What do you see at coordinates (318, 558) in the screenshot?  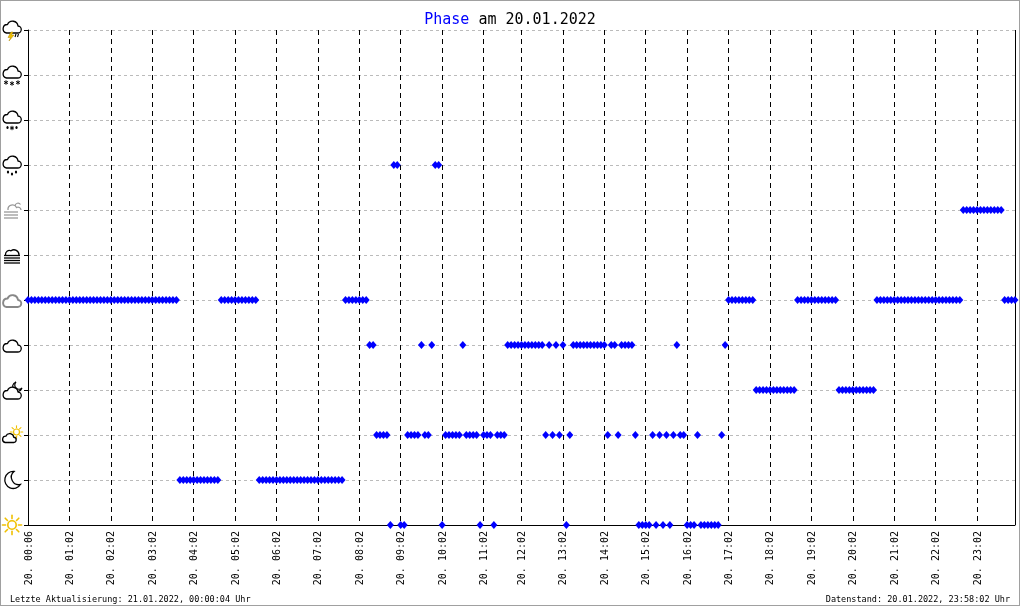 I see `x-tick-label: 20. 07:02` at bounding box center [318, 558].